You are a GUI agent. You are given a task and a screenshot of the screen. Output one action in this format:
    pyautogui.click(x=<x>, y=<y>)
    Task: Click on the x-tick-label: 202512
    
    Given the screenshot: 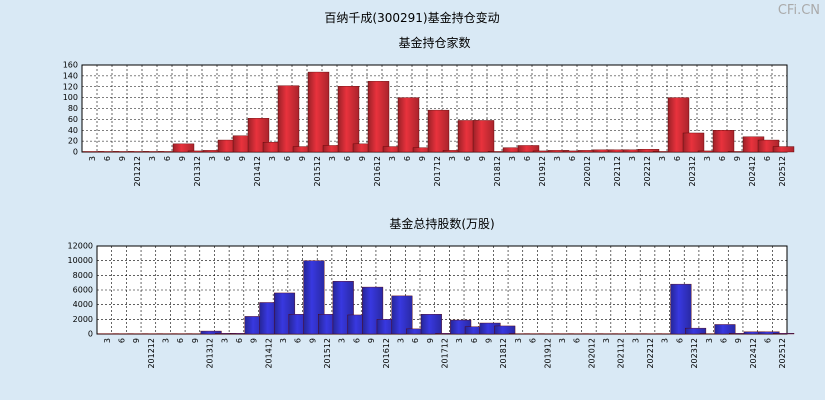 What is the action you would take?
    pyautogui.click(x=782, y=353)
    